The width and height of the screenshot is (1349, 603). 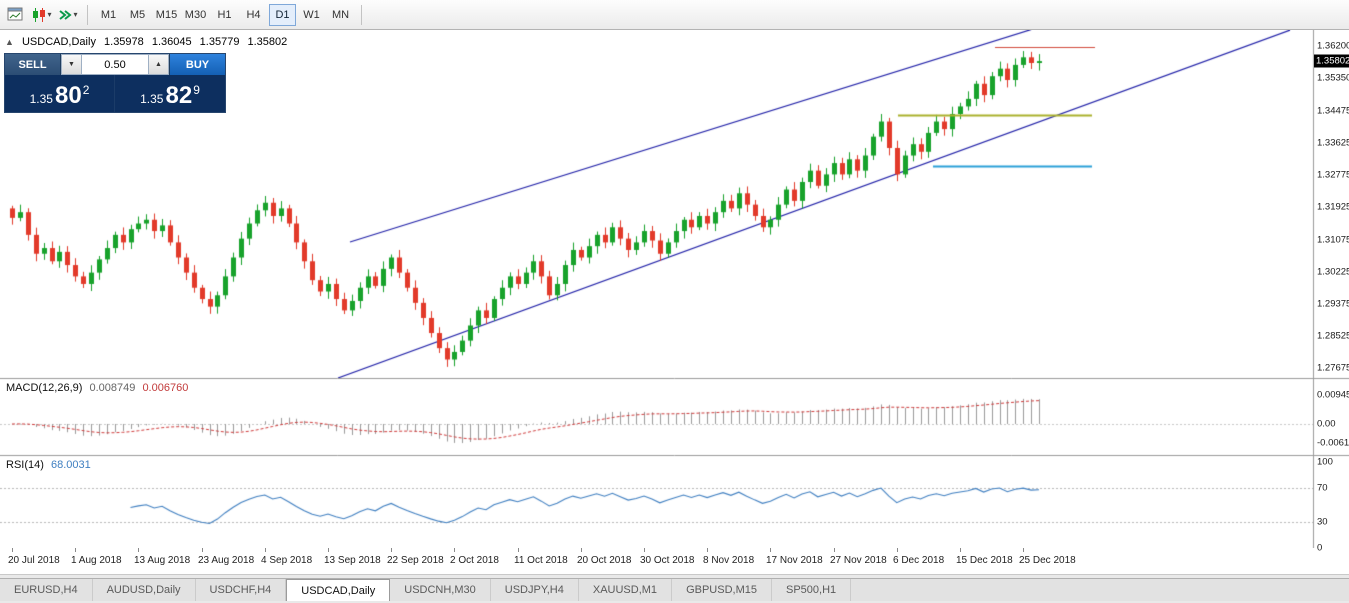 What do you see at coordinates (626, 590) in the screenshot?
I see `chart-tab-xauusd-m1: XAUUSD,M1` at bounding box center [626, 590].